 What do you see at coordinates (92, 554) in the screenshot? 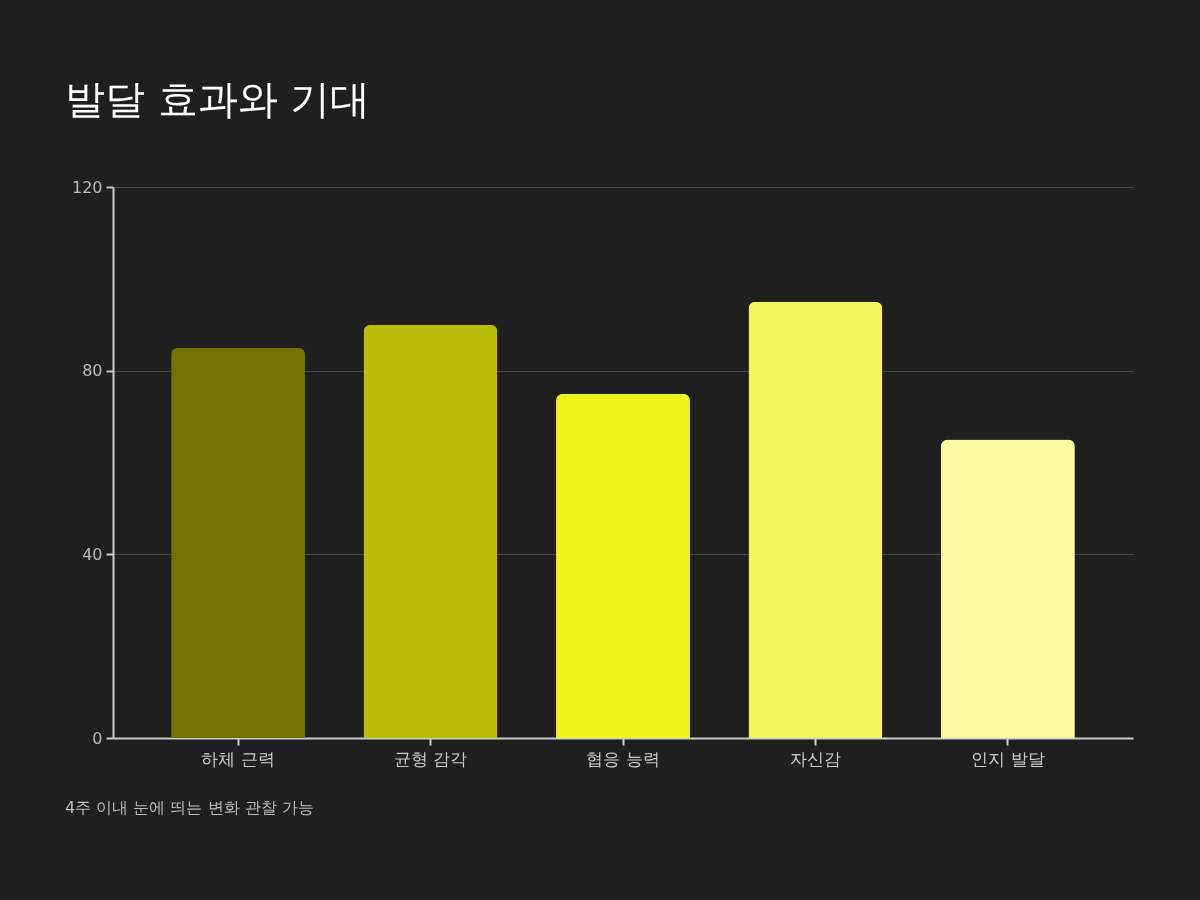
I see `y-tick-label: 40` at bounding box center [92, 554].